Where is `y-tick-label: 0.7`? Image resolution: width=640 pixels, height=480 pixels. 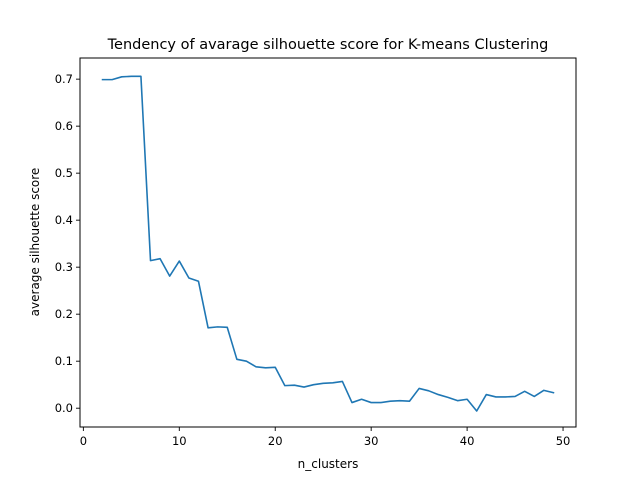 y-tick-label: 0.7 is located at coordinates (64, 79).